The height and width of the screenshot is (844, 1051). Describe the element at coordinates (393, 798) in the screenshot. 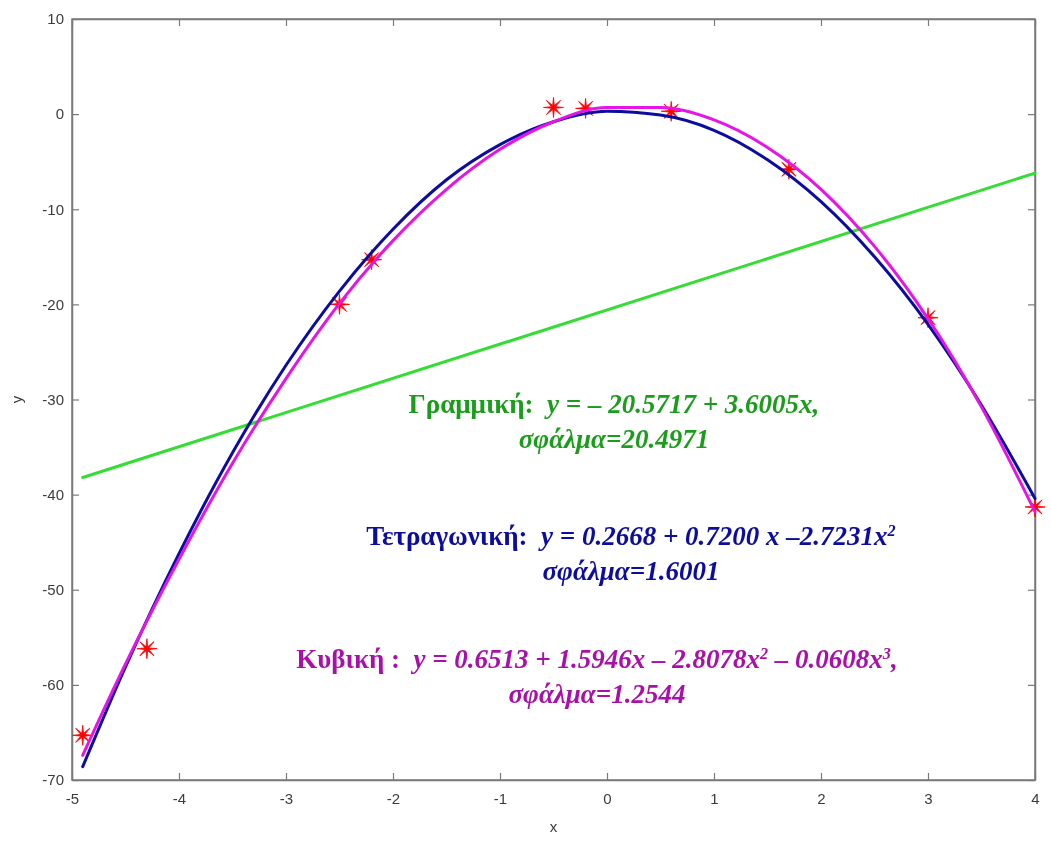

I see `x-tick-label: -2` at that location.